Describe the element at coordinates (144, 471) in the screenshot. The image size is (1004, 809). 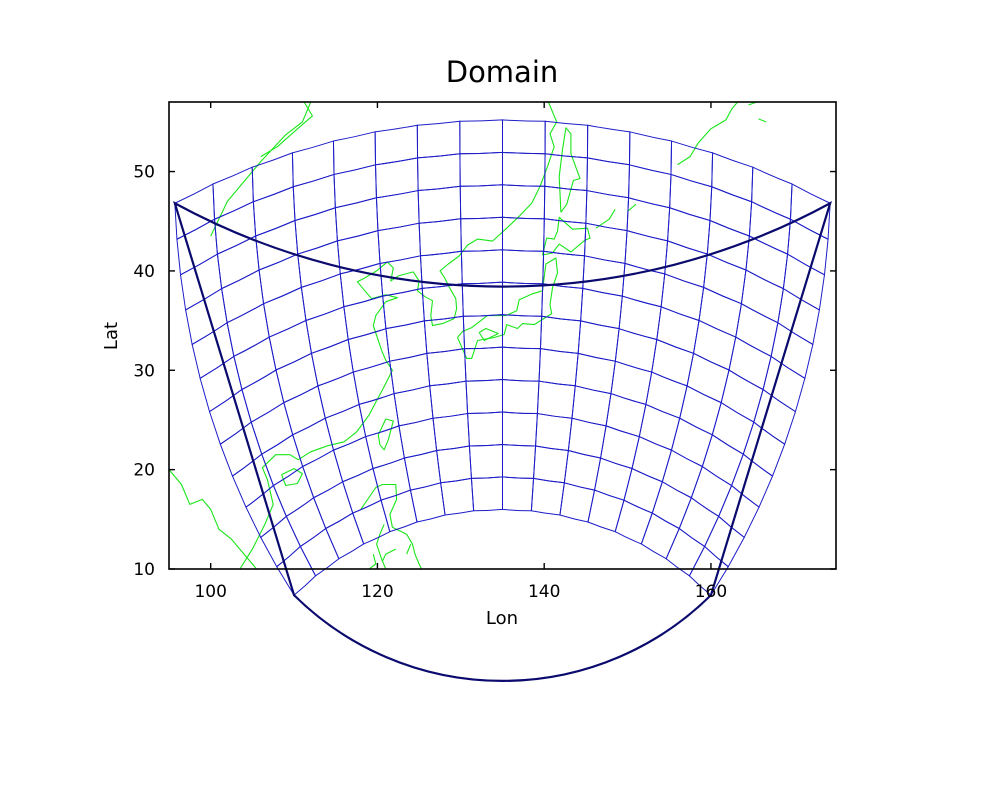
I see `y-tick-label: 20` at that location.